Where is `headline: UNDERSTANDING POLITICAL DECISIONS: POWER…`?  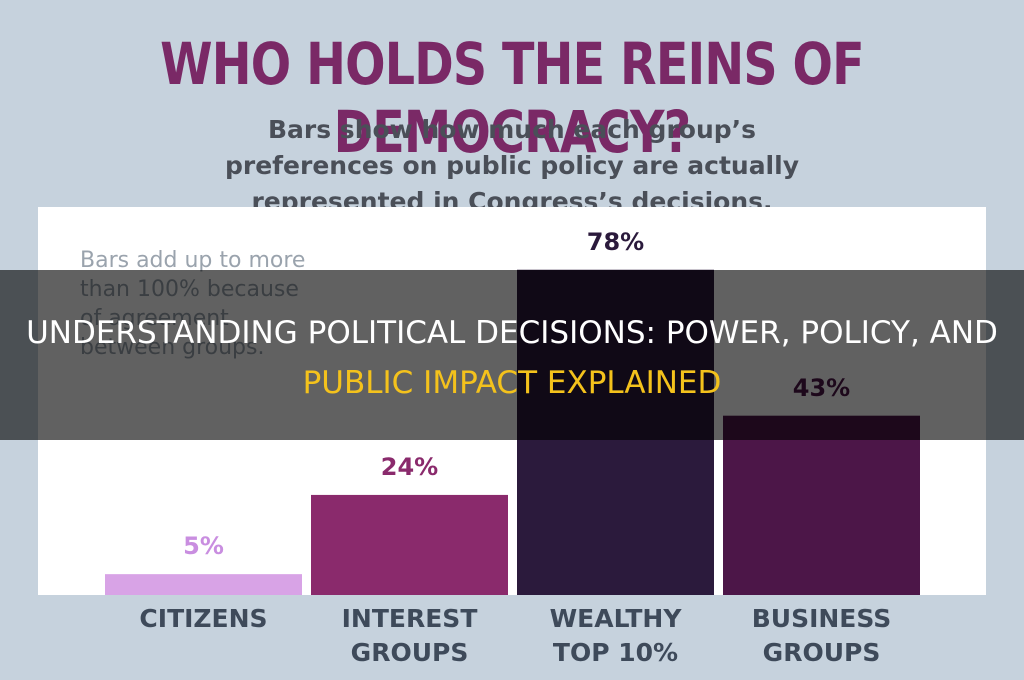 headline: UNDERSTANDING POLITICAL DECISIONS: POWER… is located at coordinates (512, 333).